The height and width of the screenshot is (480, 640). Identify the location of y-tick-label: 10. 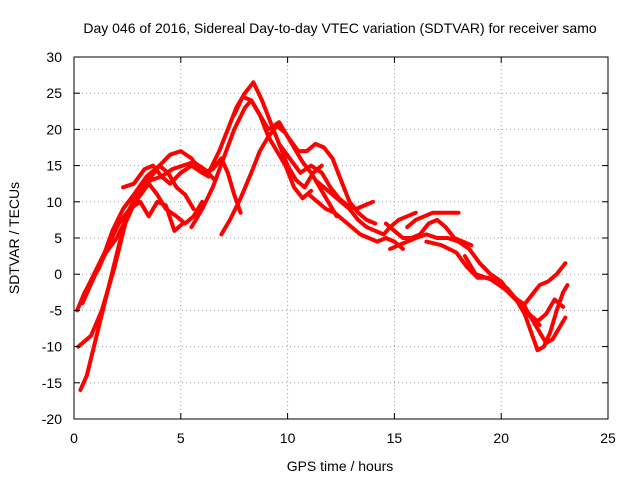
(54, 202).